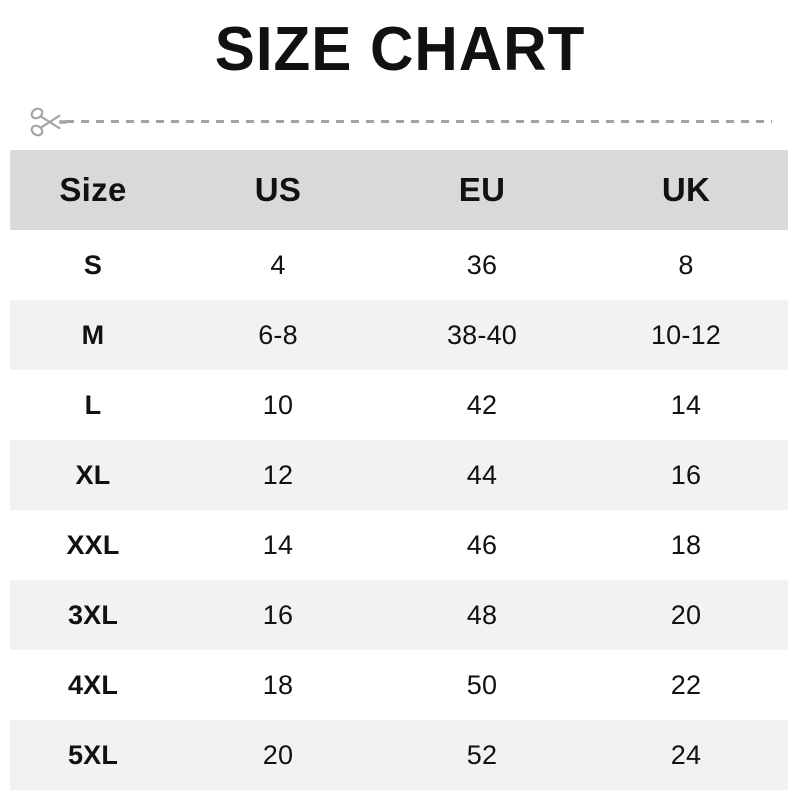 The height and width of the screenshot is (800, 800). I want to click on cell-uk: 10-12, so click(686, 334).